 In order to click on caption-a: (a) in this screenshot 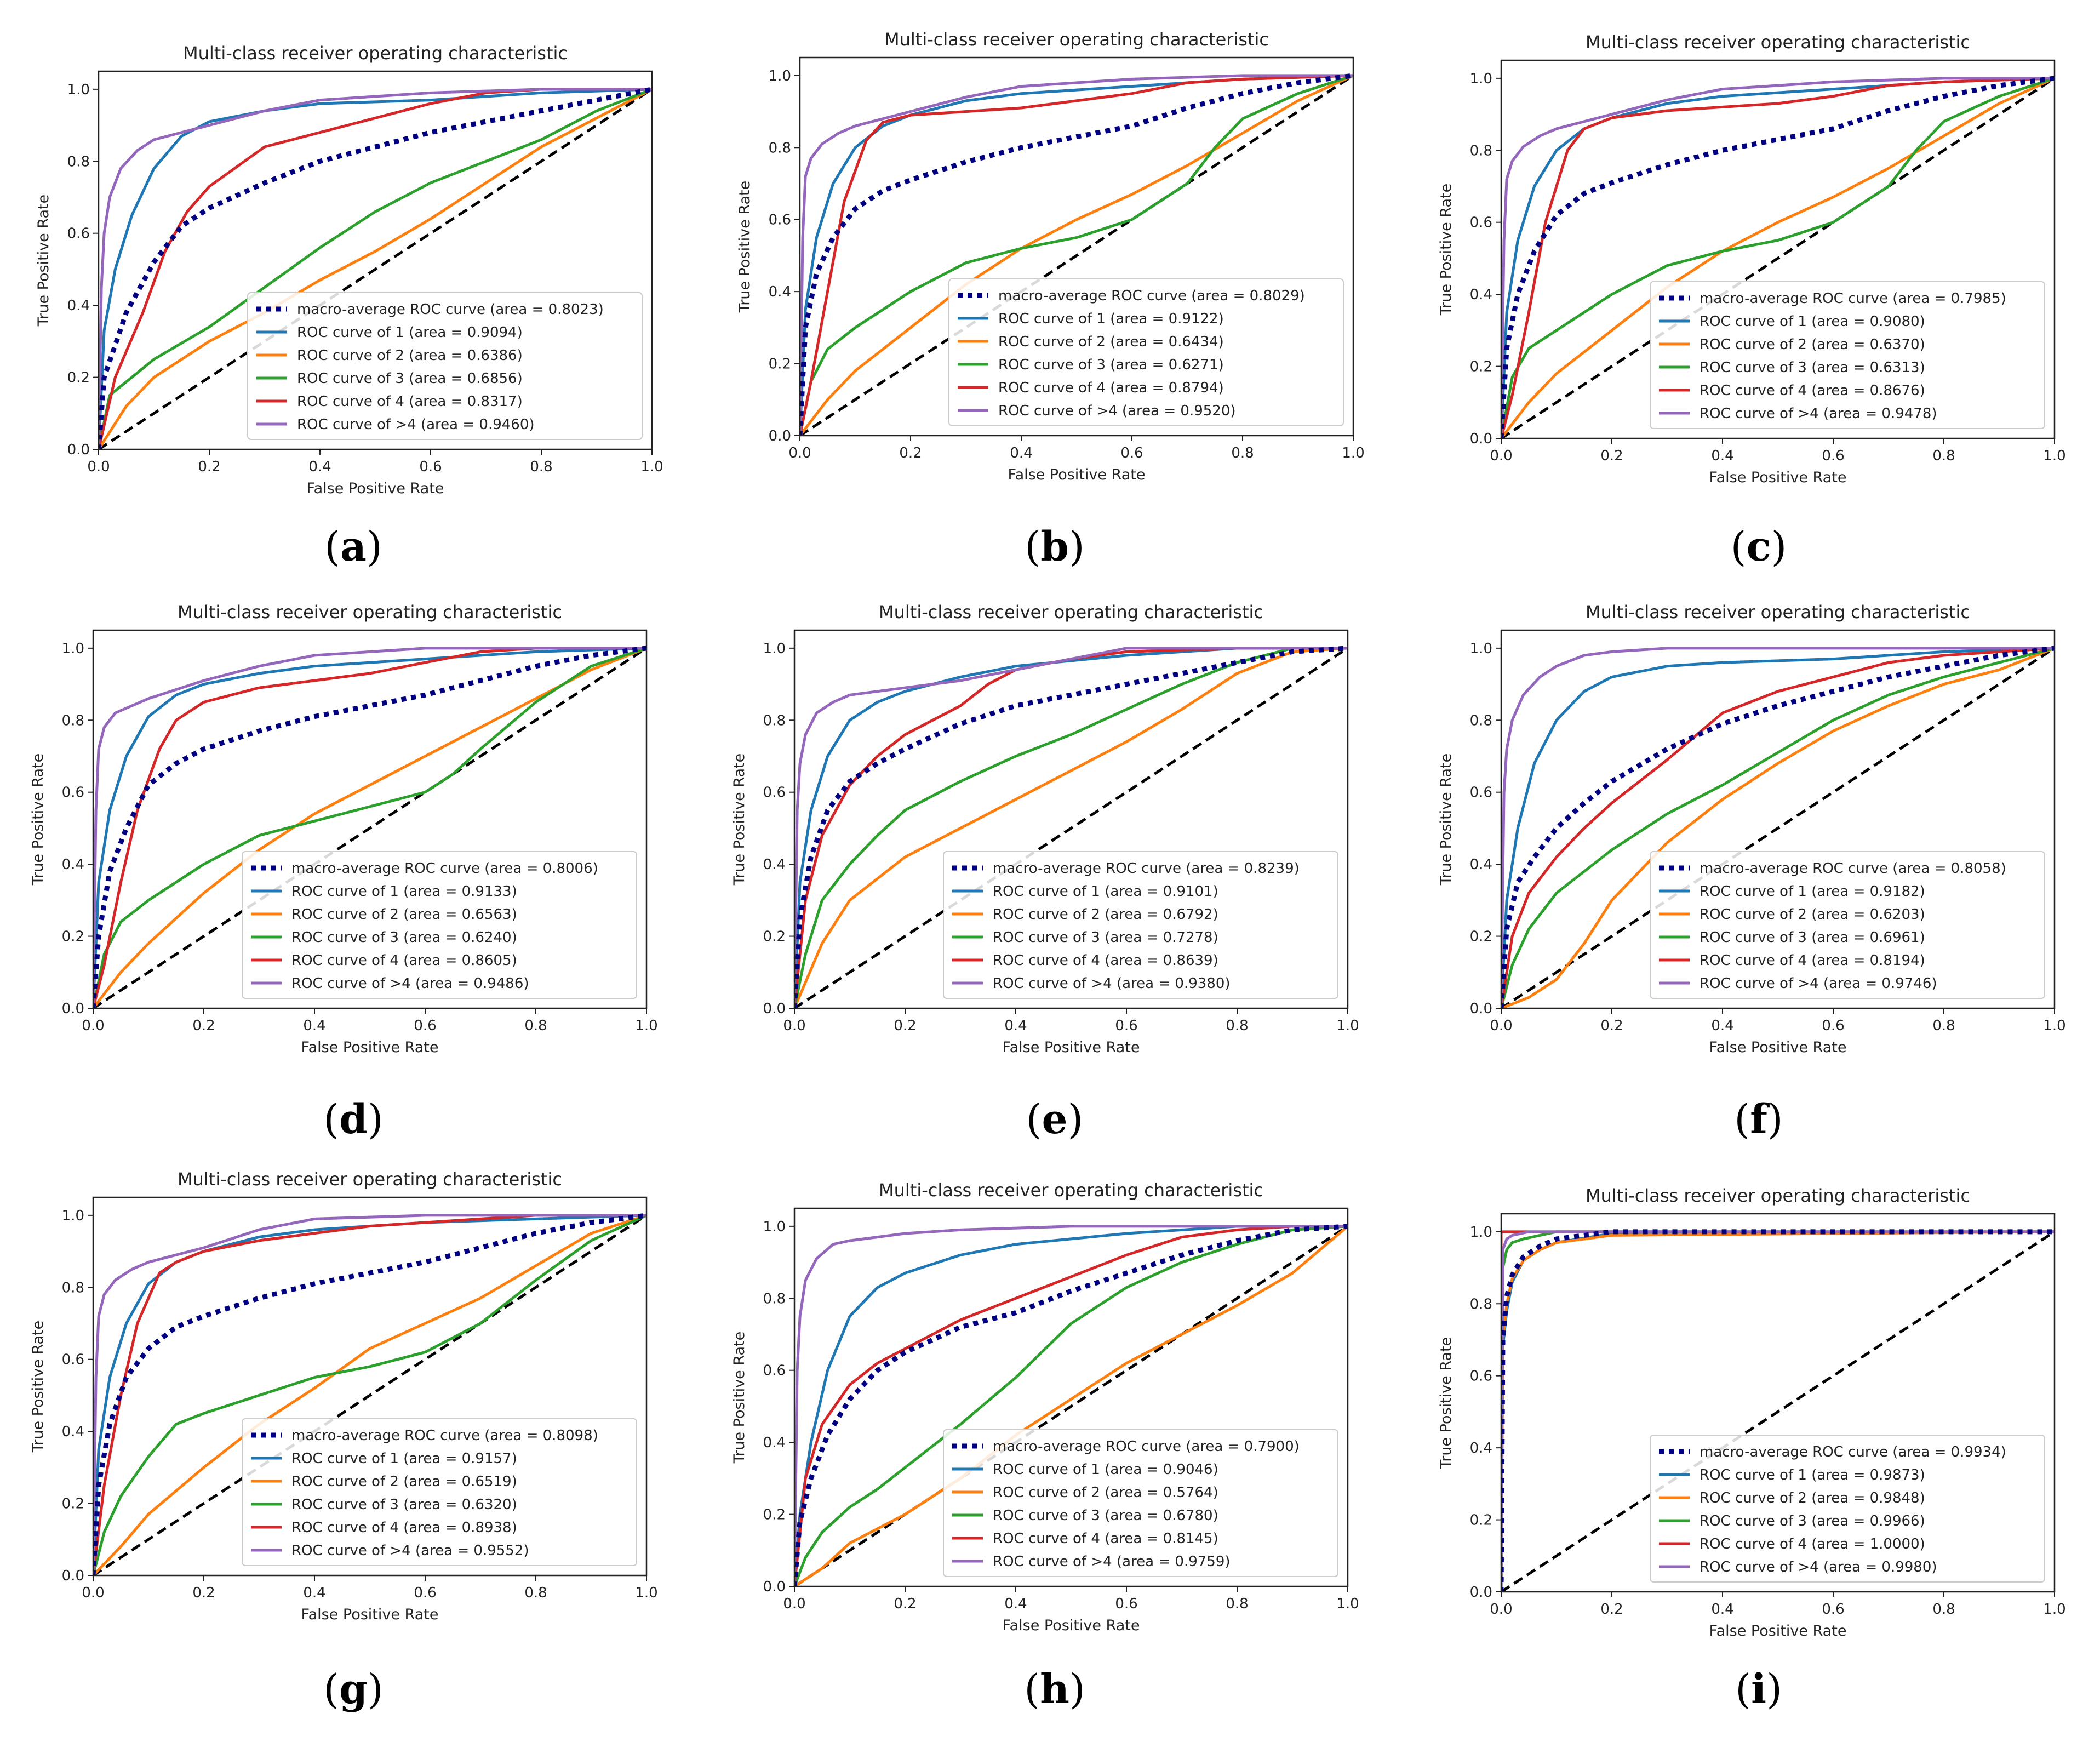, I will do `click(353, 547)`.